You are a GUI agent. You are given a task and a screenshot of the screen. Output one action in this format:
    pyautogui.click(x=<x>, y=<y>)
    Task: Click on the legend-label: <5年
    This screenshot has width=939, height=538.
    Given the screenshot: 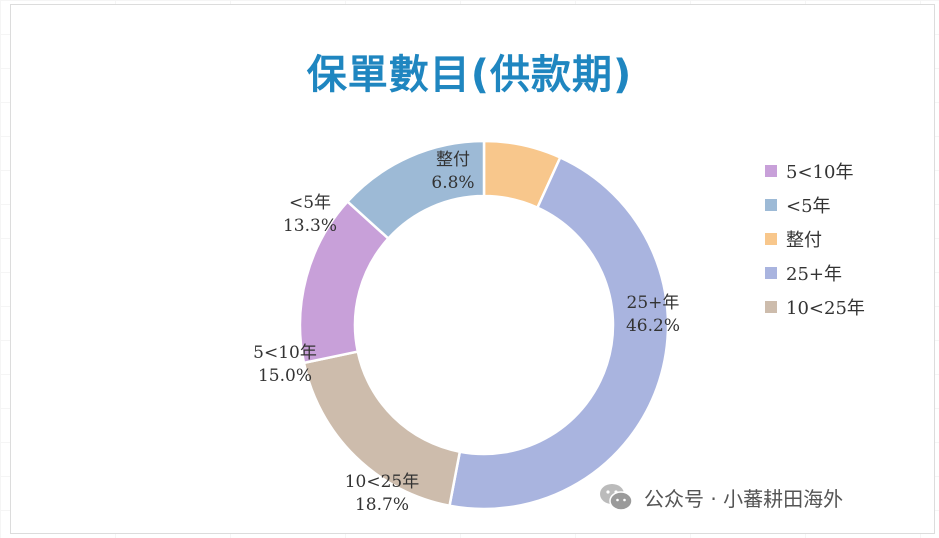 What is the action you would take?
    pyautogui.click(x=808, y=206)
    